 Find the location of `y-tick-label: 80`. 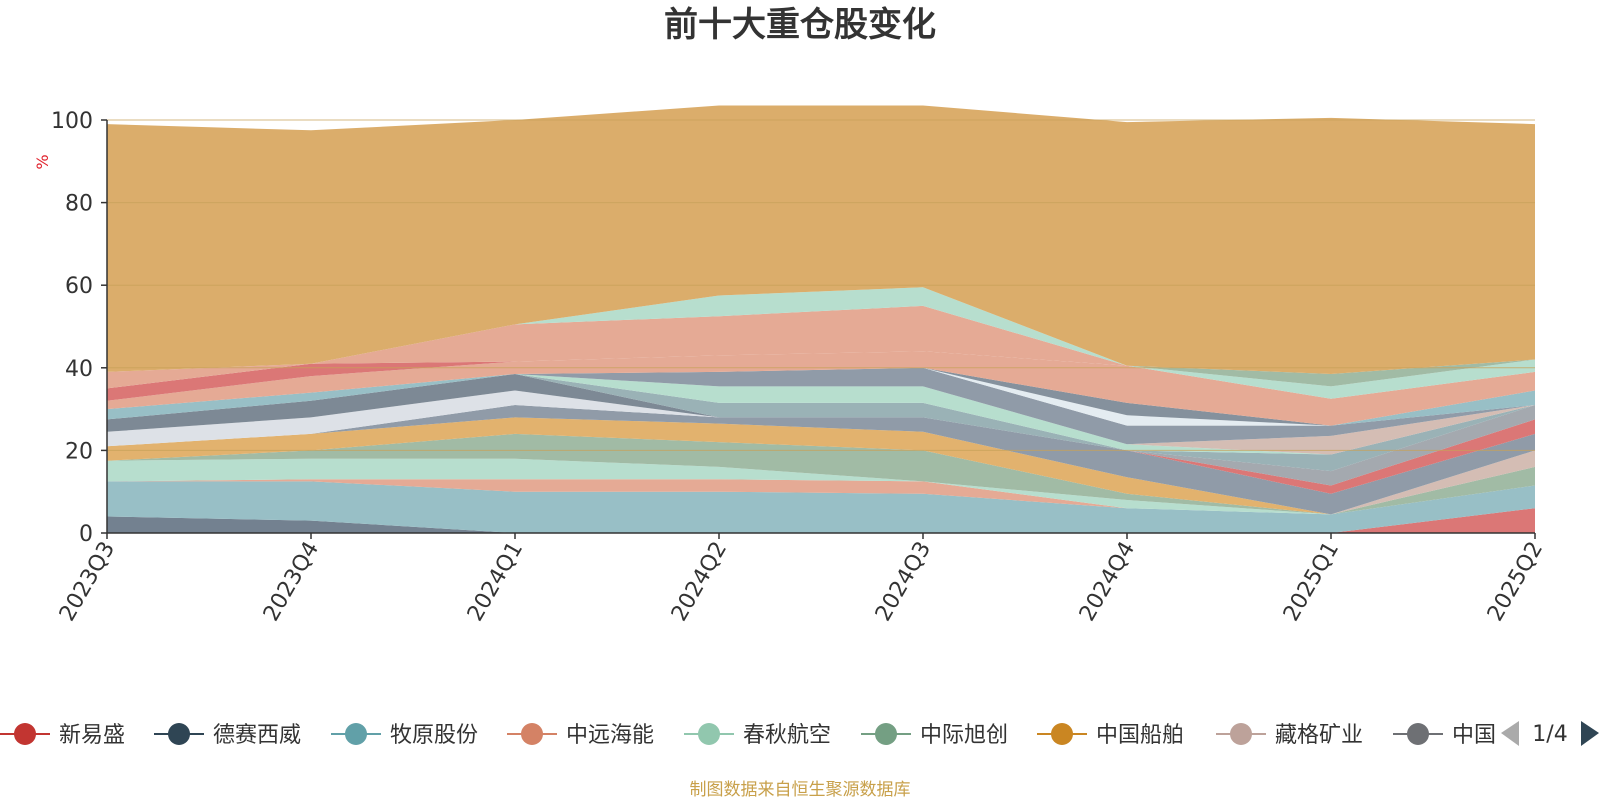

y-tick-label: 80 is located at coordinates (79, 204).